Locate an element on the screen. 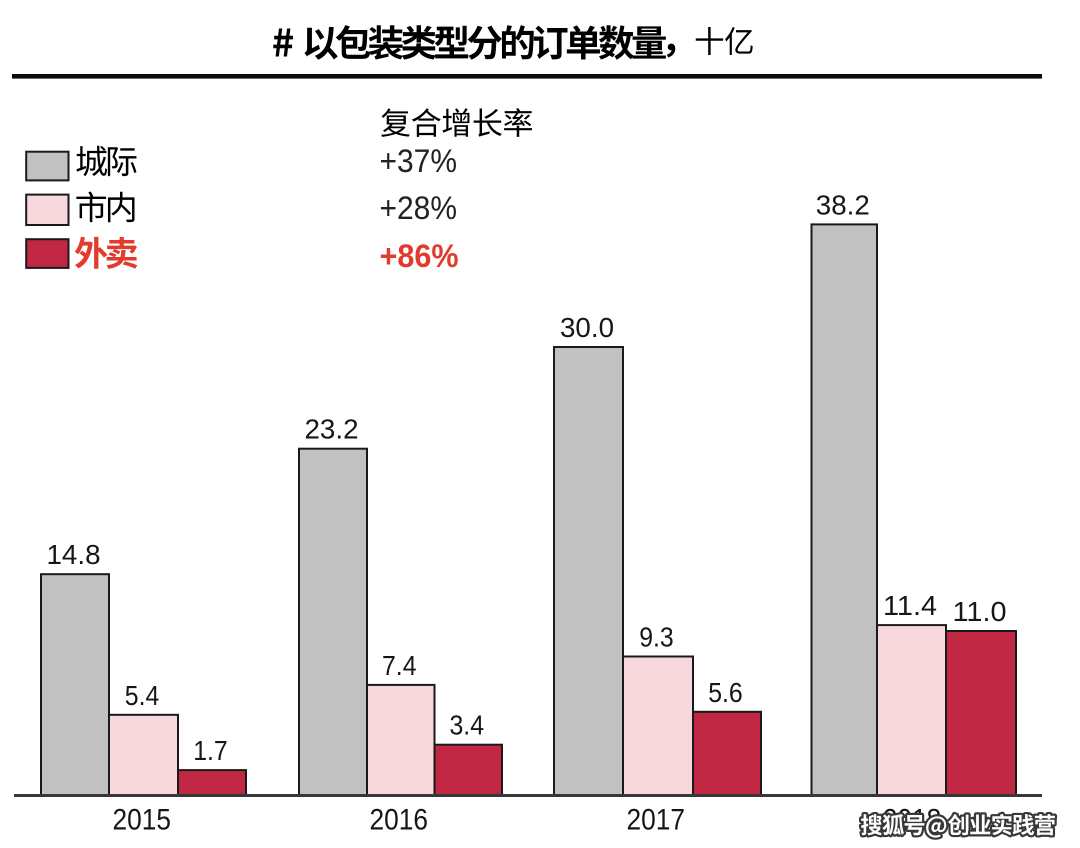 Image resolution: width=1080 pixels, height=848 pixels. svg-text: 2017 is located at coordinates (656, 819).